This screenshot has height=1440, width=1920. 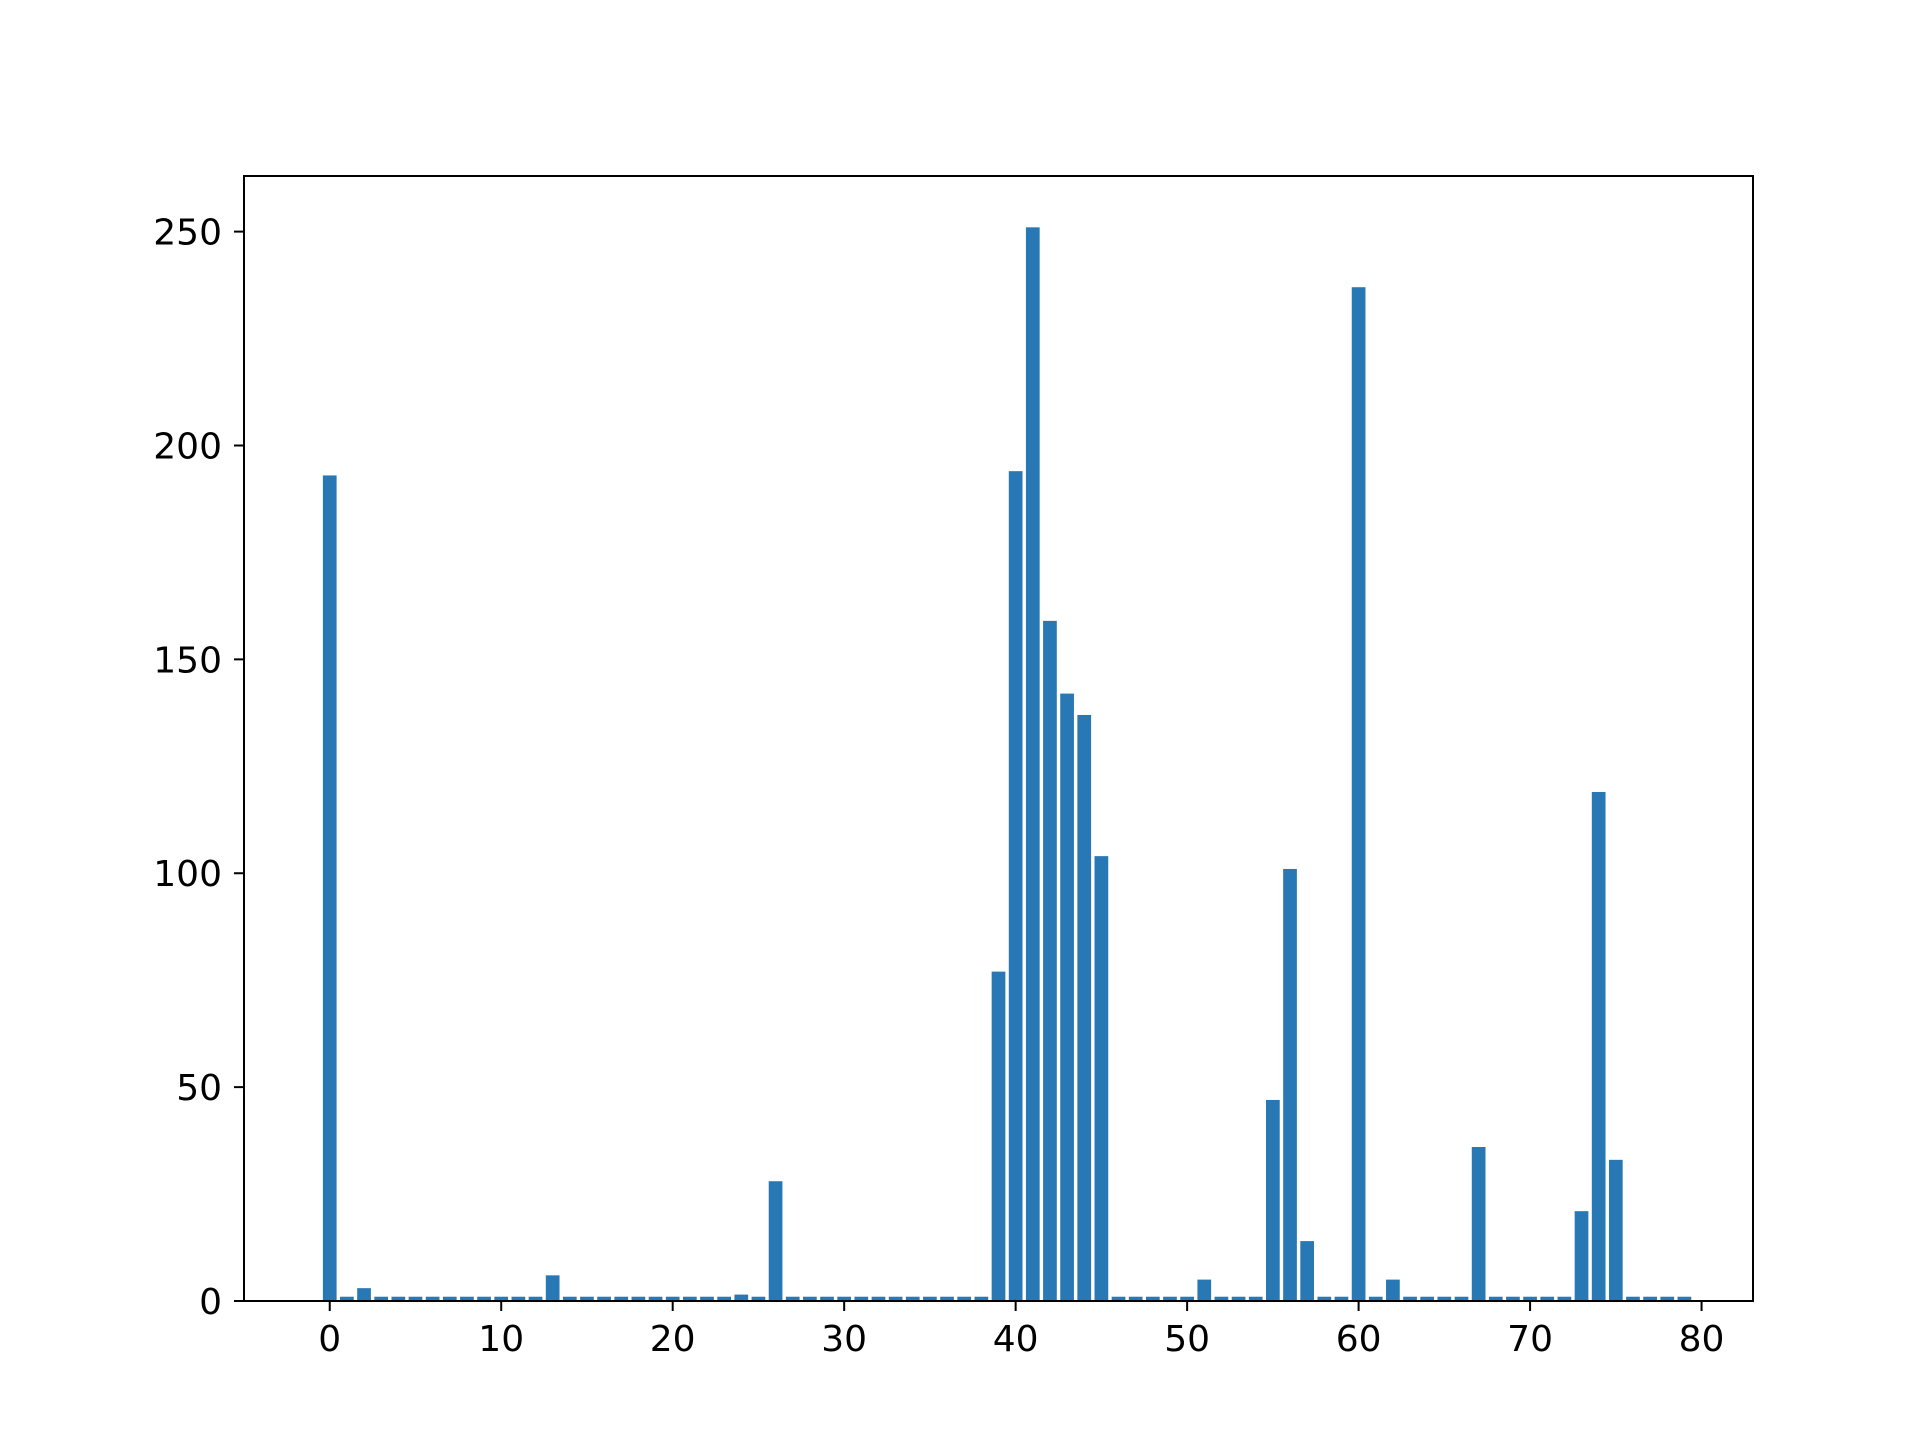 I want to click on x-tick-label-70: 70, so click(x=1530, y=1339).